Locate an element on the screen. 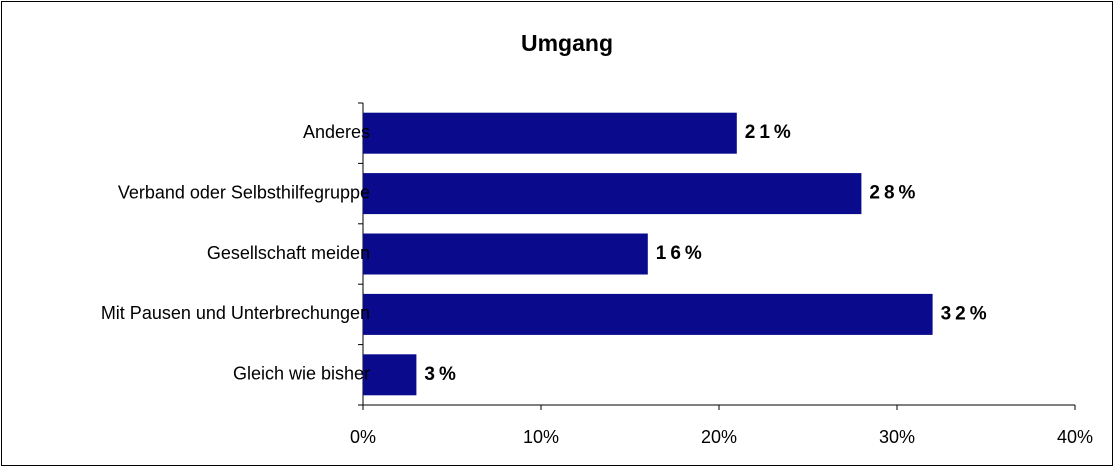 This screenshot has width=1115, height=468. value-label: 28% is located at coordinates (894, 193).